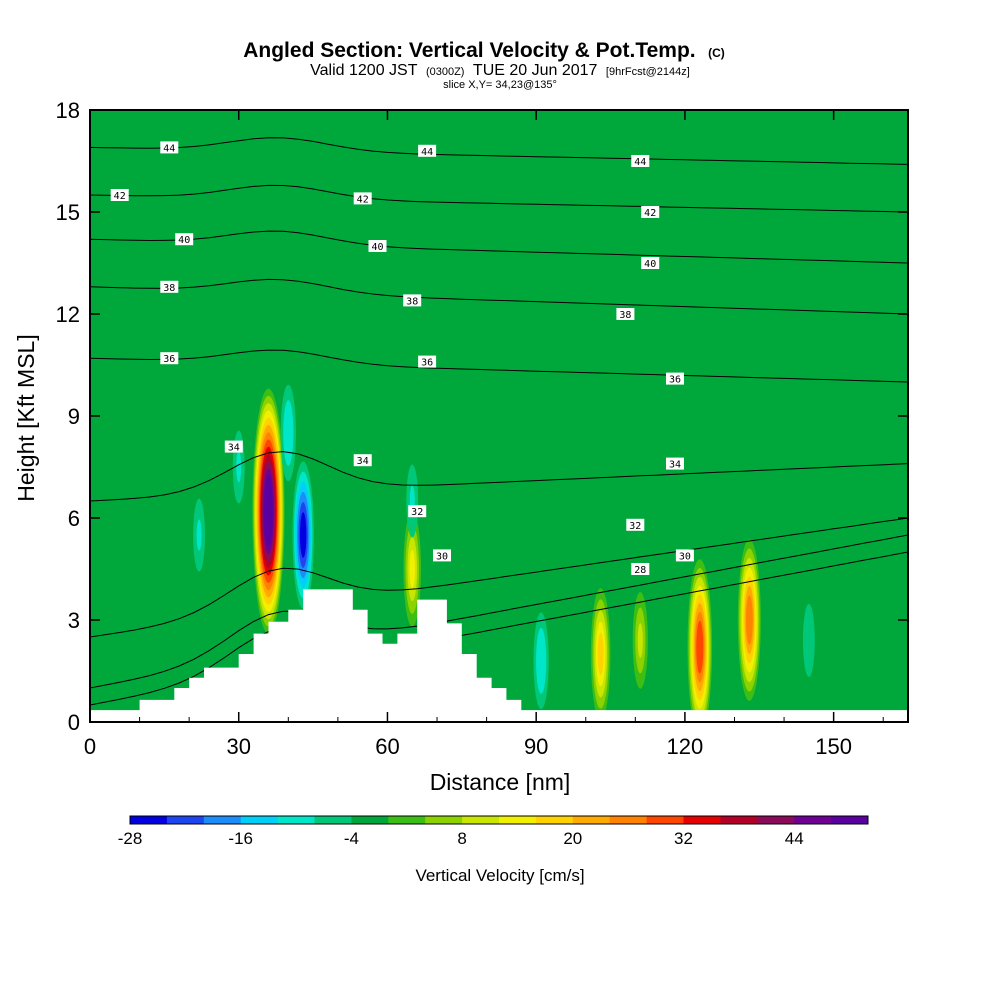 This screenshot has width=1000, height=1000. Describe the element at coordinates (536, 746) in the screenshot. I see `x-tick-label: 90` at that location.